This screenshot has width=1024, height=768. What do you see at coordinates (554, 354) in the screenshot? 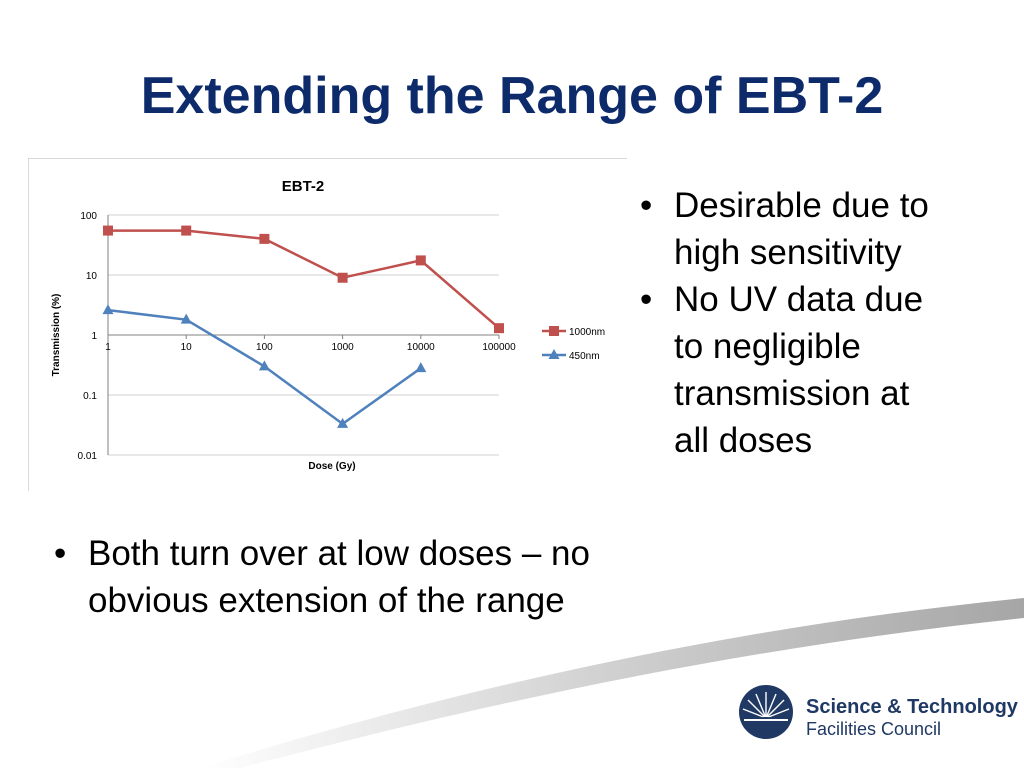
I see `legend-marker-450nm` at bounding box center [554, 354].